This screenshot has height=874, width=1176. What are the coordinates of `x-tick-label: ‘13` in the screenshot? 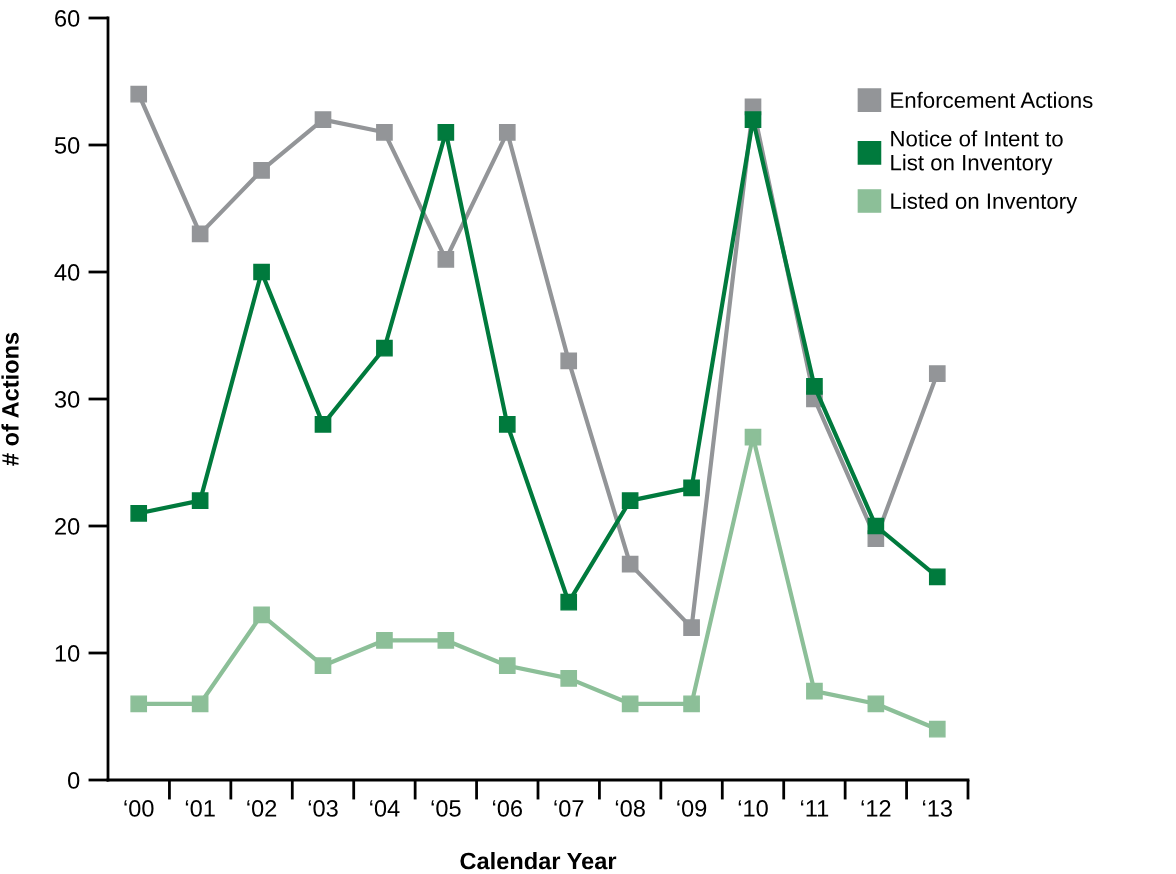 It's located at (937, 808).